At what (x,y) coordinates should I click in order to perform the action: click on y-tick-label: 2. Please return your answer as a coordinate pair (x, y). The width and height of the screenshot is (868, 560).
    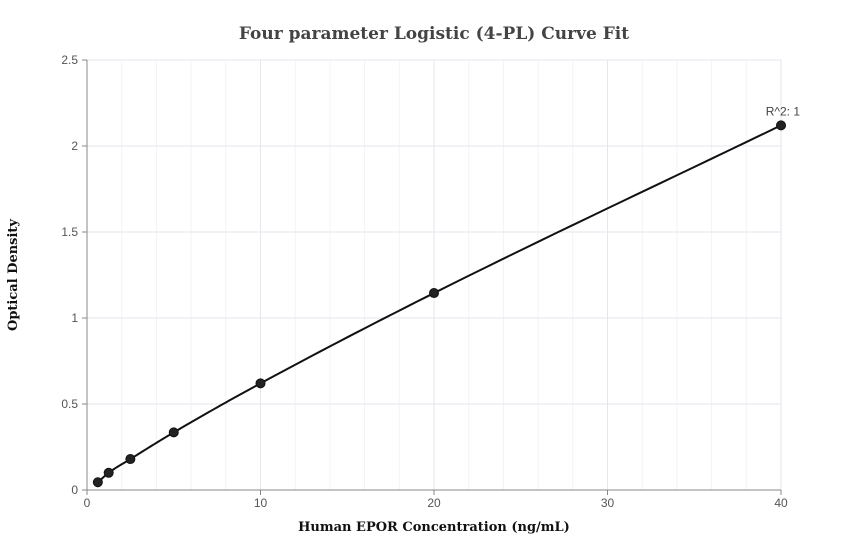
    Looking at the image, I should click on (74, 146).